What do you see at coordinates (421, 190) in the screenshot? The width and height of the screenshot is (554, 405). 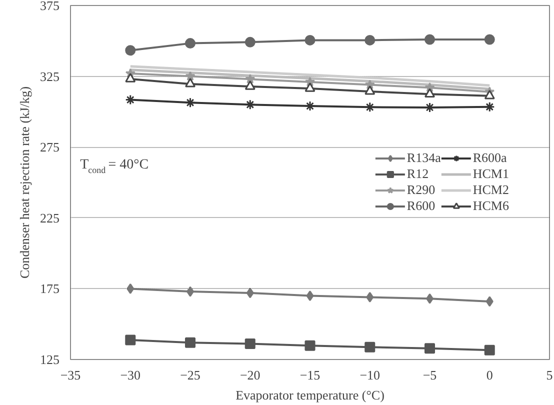 I see `legend-label: R290` at bounding box center [421, 190].